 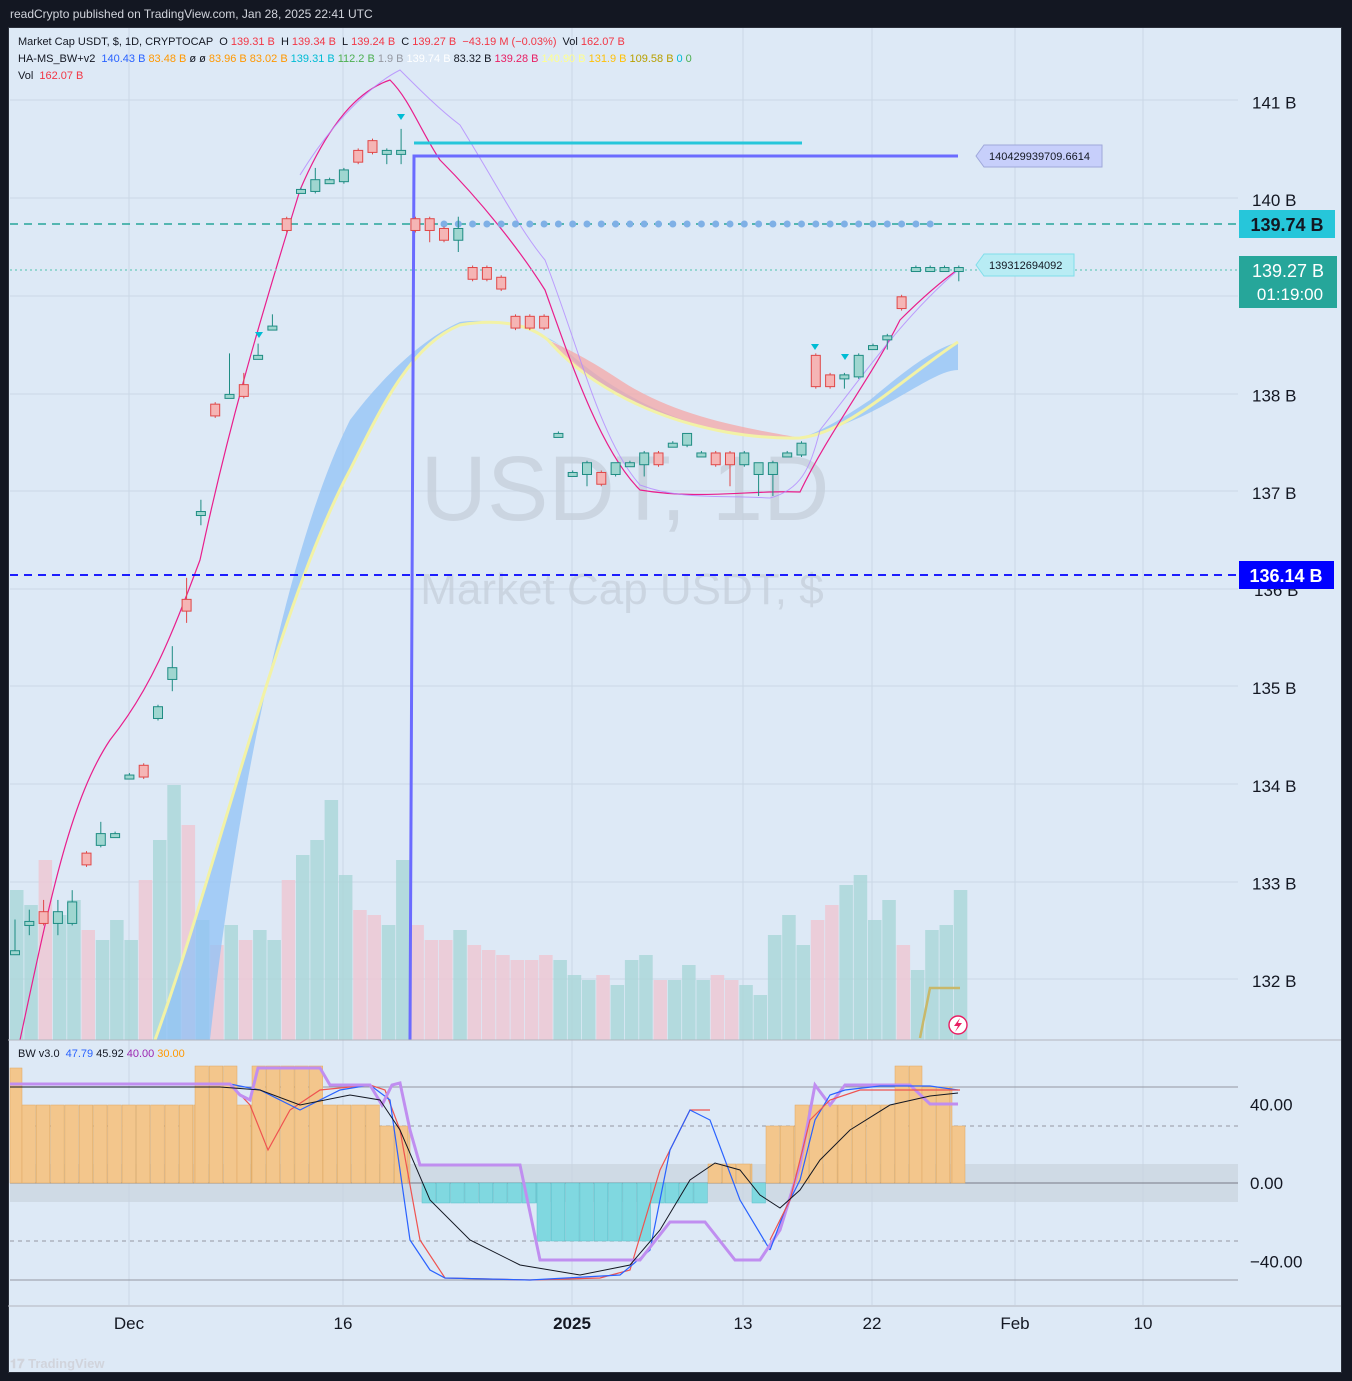 What do you see at coordinates (552, 237) in the screenshot?
I see `signal-arrows` at bounding box center [552, 237].